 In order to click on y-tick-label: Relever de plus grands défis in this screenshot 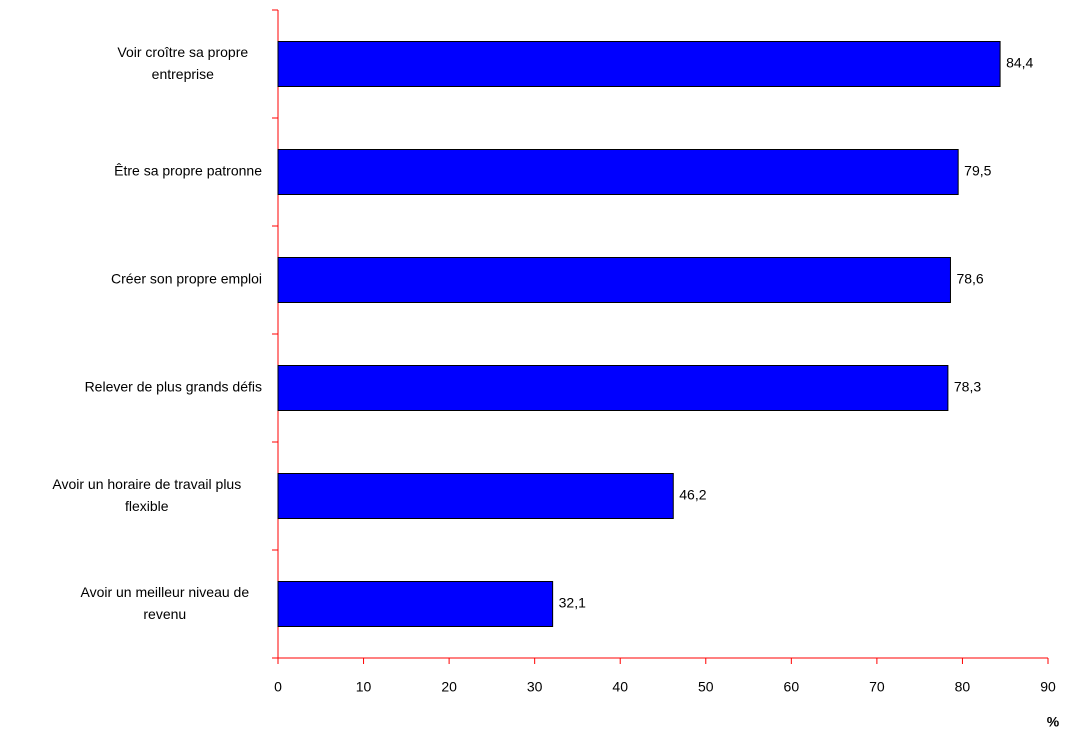, I will do `click(173, 387)`.